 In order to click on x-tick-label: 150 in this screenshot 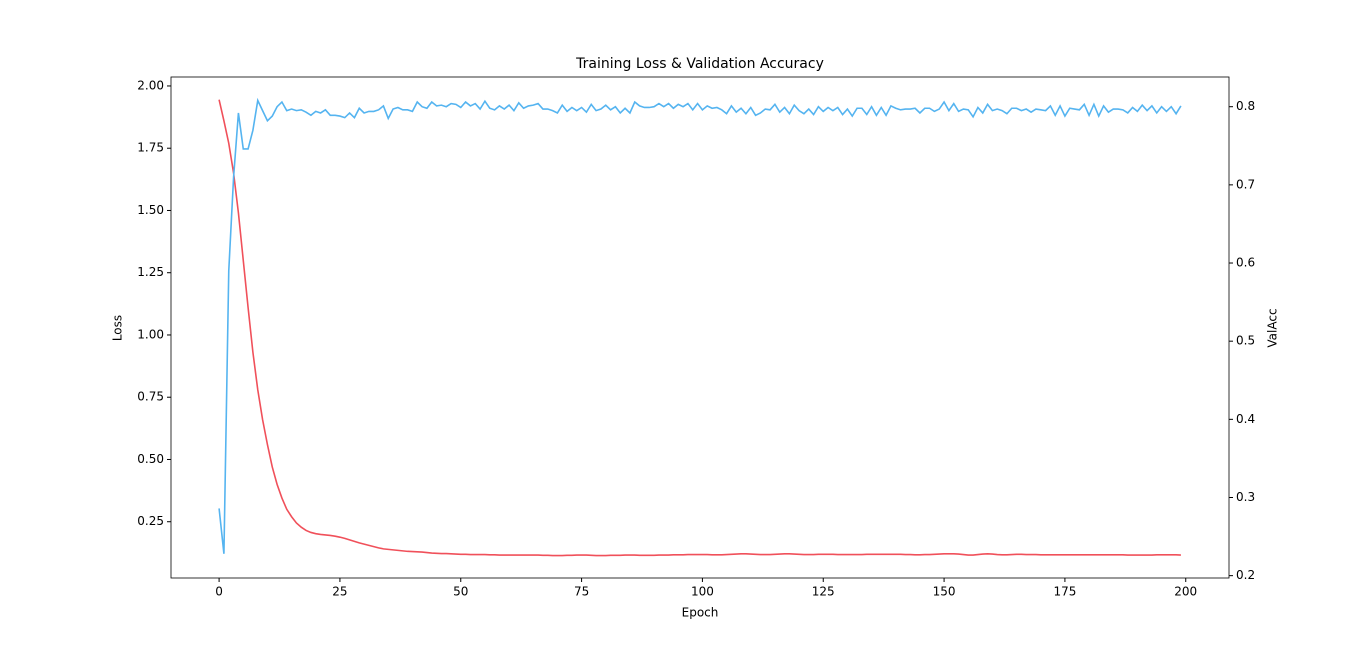, I will do `click(944, 592)`.